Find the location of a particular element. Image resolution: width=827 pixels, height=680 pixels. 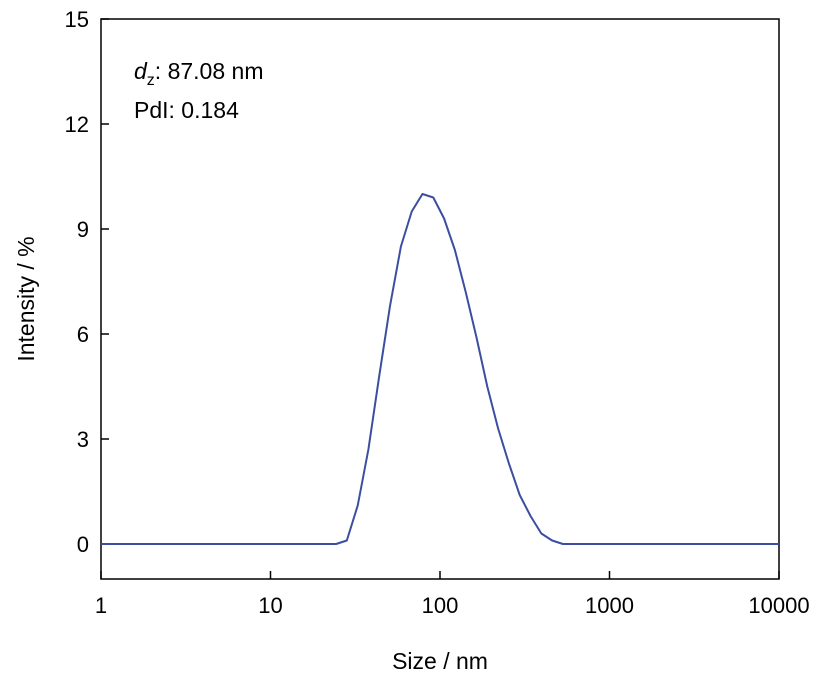

y-tick-label: 12 is located at coordinates (77, 124).